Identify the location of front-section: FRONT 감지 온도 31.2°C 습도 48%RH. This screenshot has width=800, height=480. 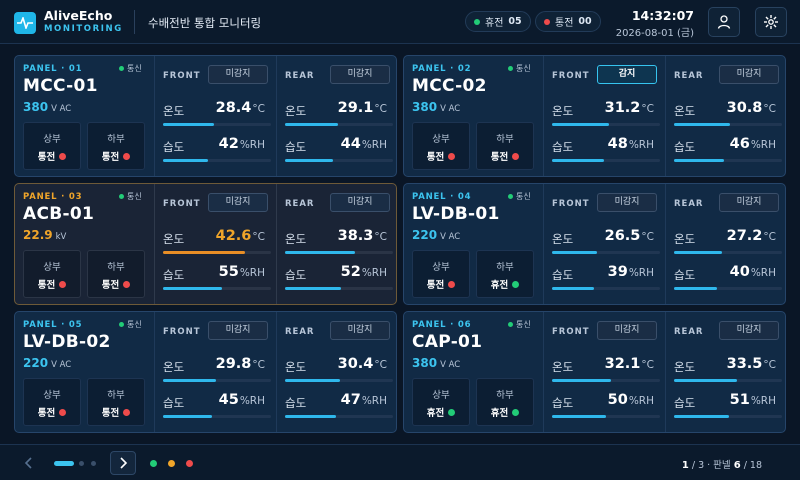
(605, 116).